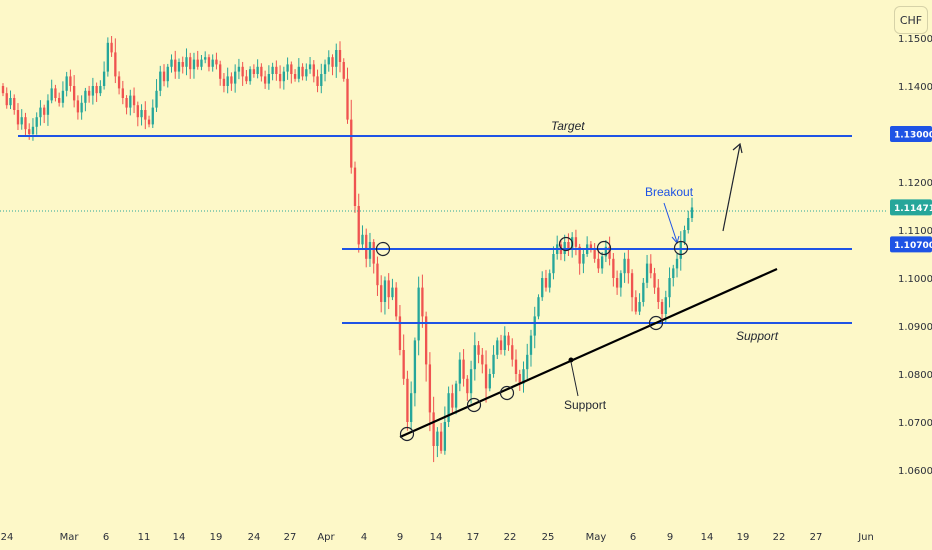 This screenshot has height=550, width=932. I want to click on x-tick-label: 4, so click(364, 537).